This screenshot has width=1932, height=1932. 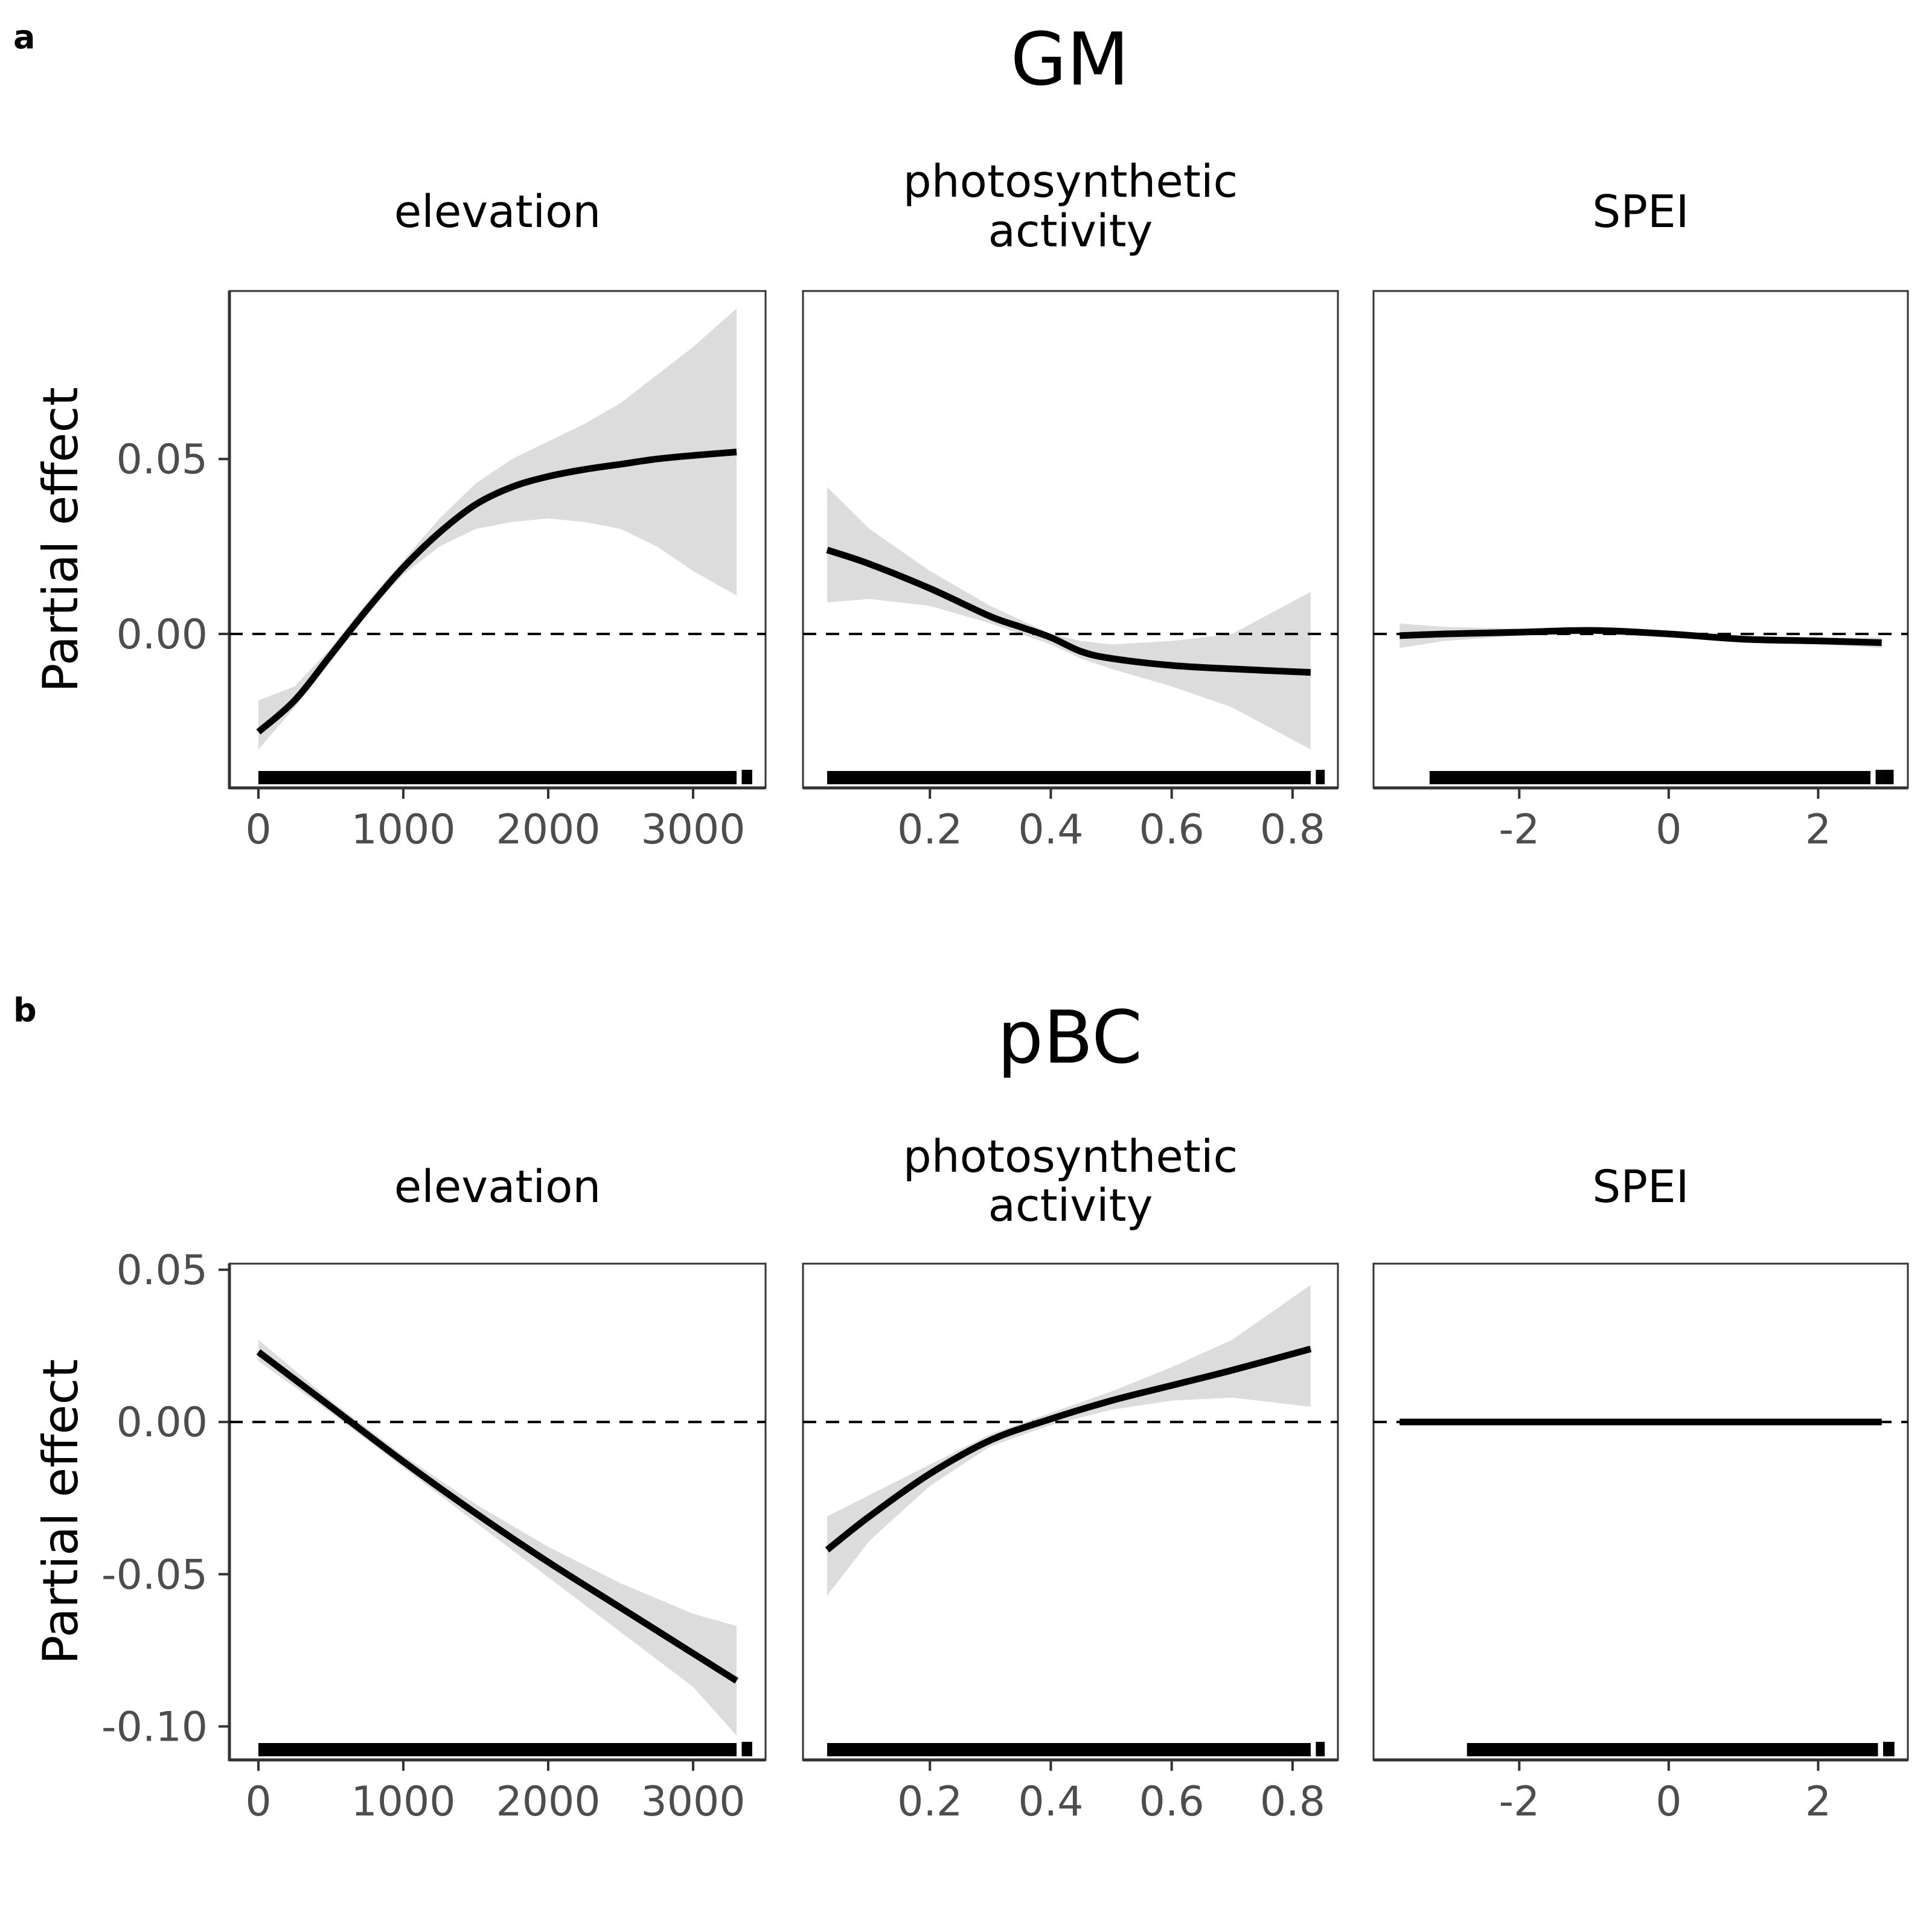 What do you see at coordinates (1069, 1038) in the screenshot?
I see `row-title: pBC` at bounding box center [1069, 1038].